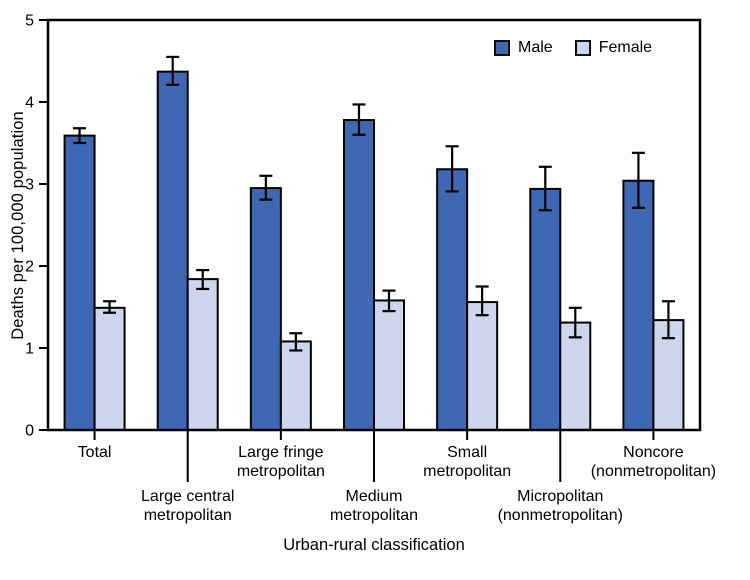 The image size is (750, 580). What do you see at coordinates (625, 47) in the screenshot?
I see `legend-label-female: Female` at bounding box center [625, 47].